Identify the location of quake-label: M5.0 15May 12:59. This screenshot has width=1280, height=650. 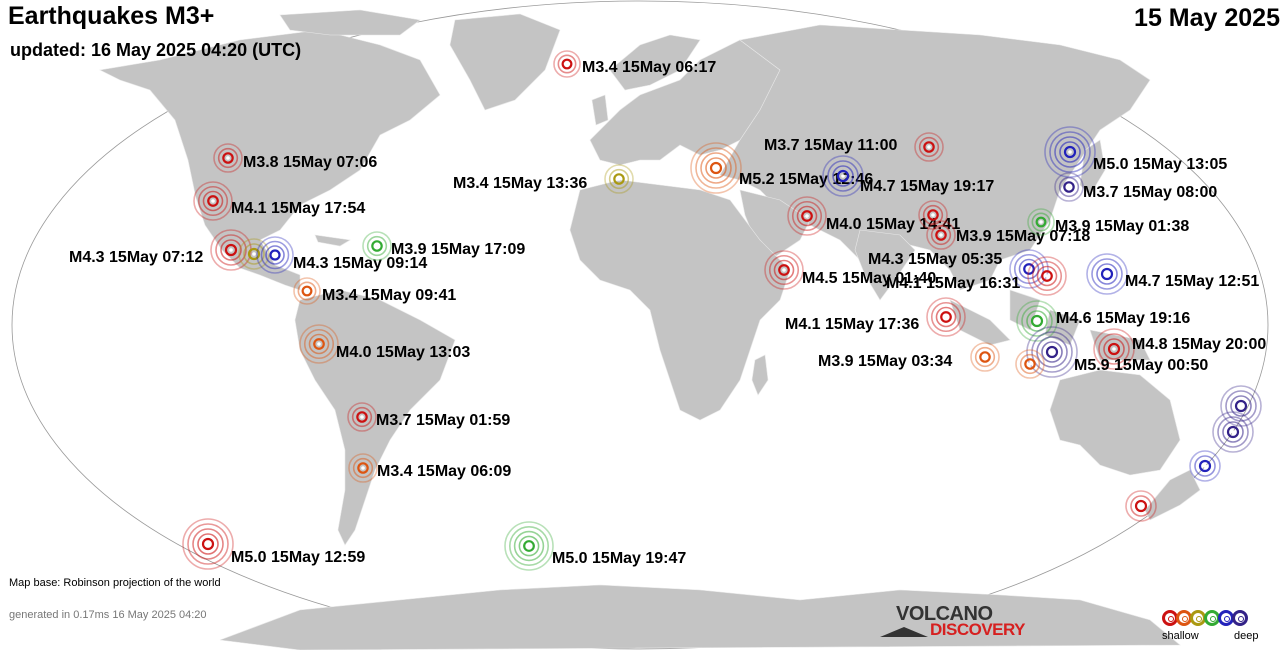
(298, 557).